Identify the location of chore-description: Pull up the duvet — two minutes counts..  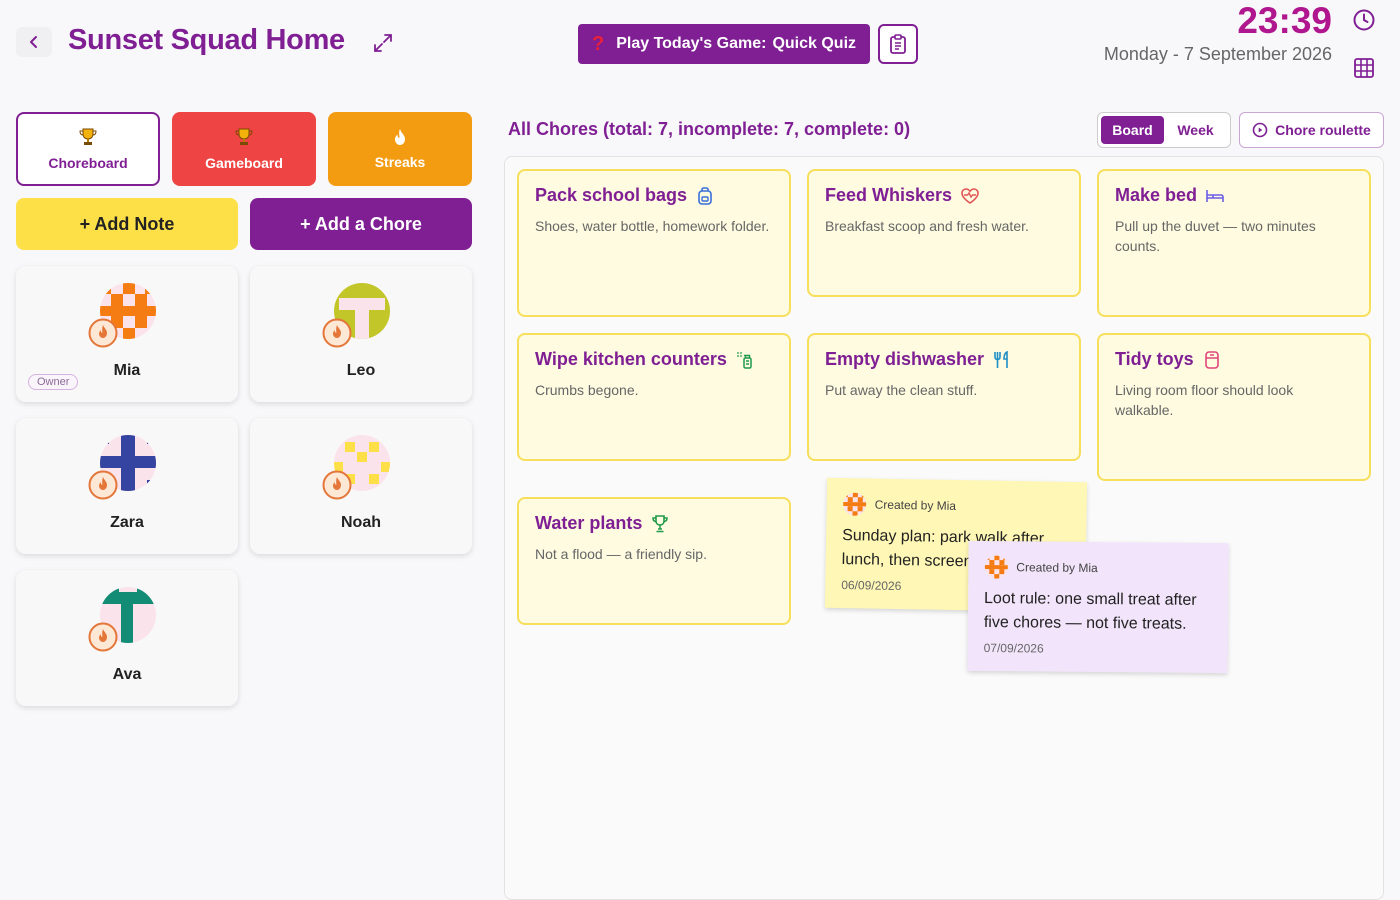
(1215, 236).